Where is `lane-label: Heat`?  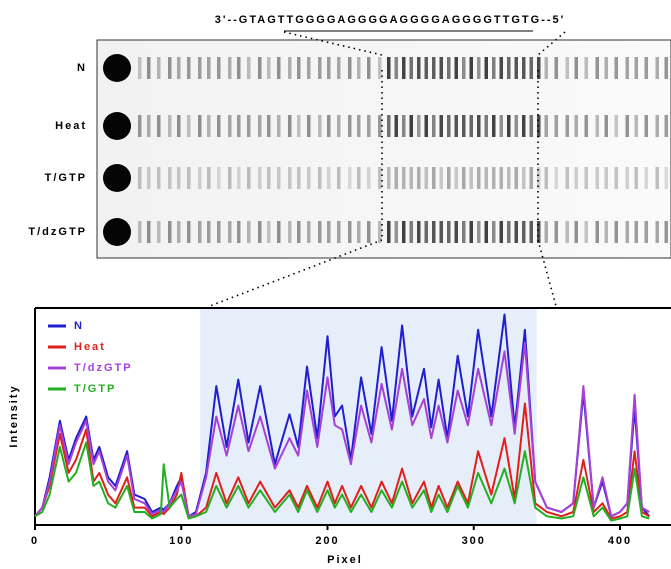 lane-label: Heat is located at coordinates (71, 126).